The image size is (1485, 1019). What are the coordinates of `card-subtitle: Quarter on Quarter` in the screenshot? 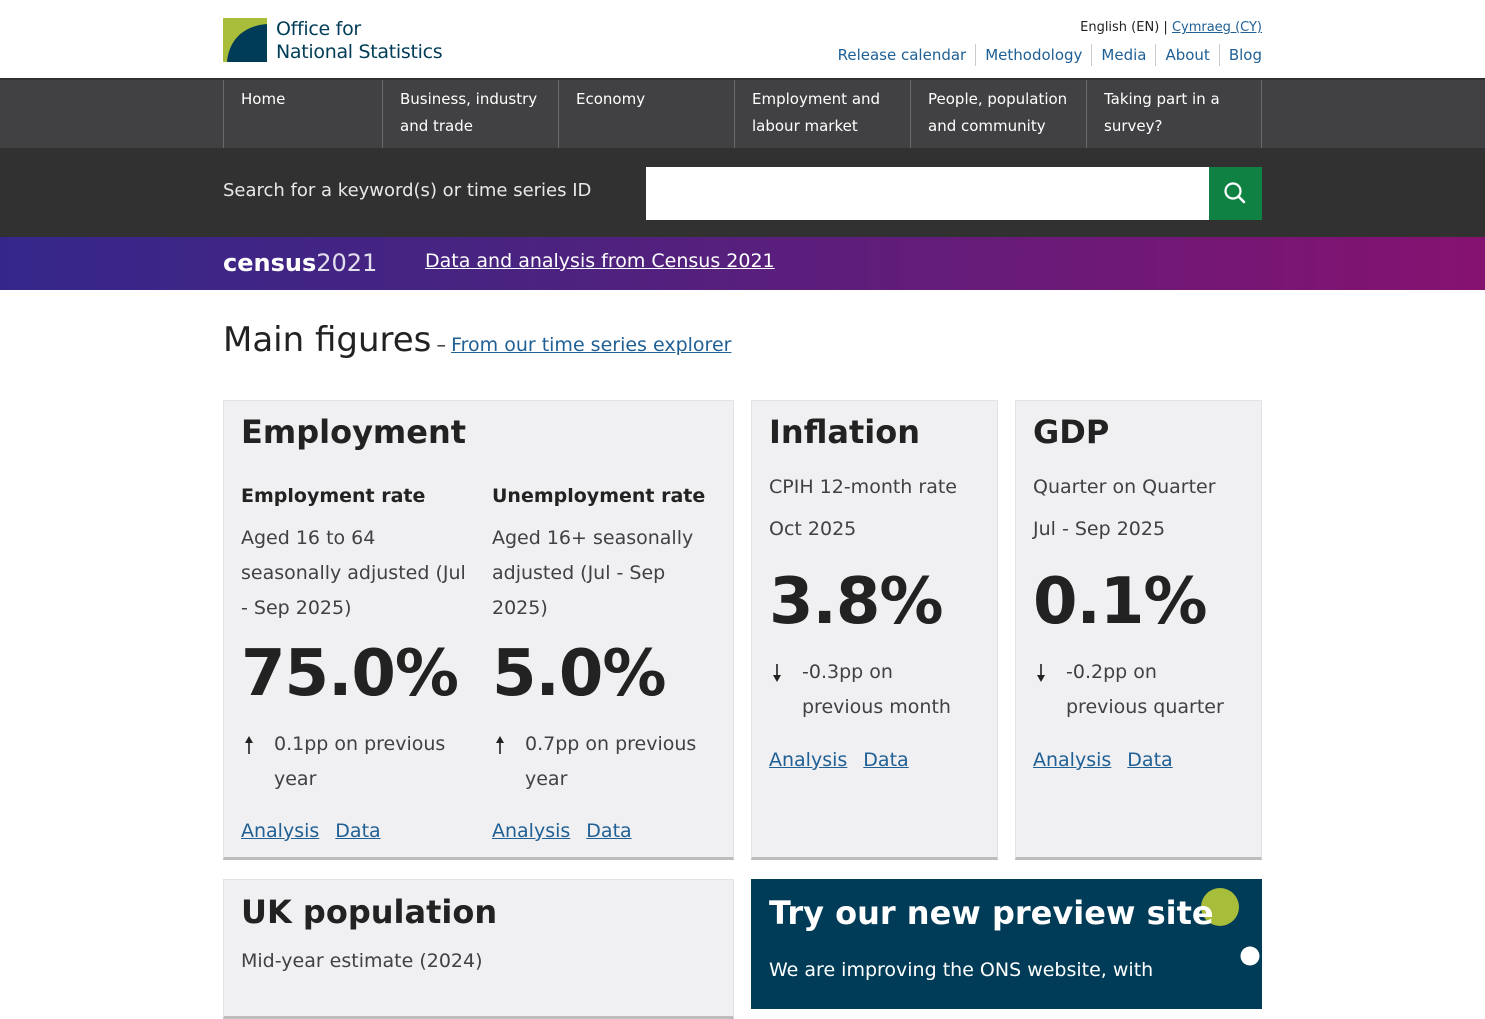 It's located at (1124, 487).